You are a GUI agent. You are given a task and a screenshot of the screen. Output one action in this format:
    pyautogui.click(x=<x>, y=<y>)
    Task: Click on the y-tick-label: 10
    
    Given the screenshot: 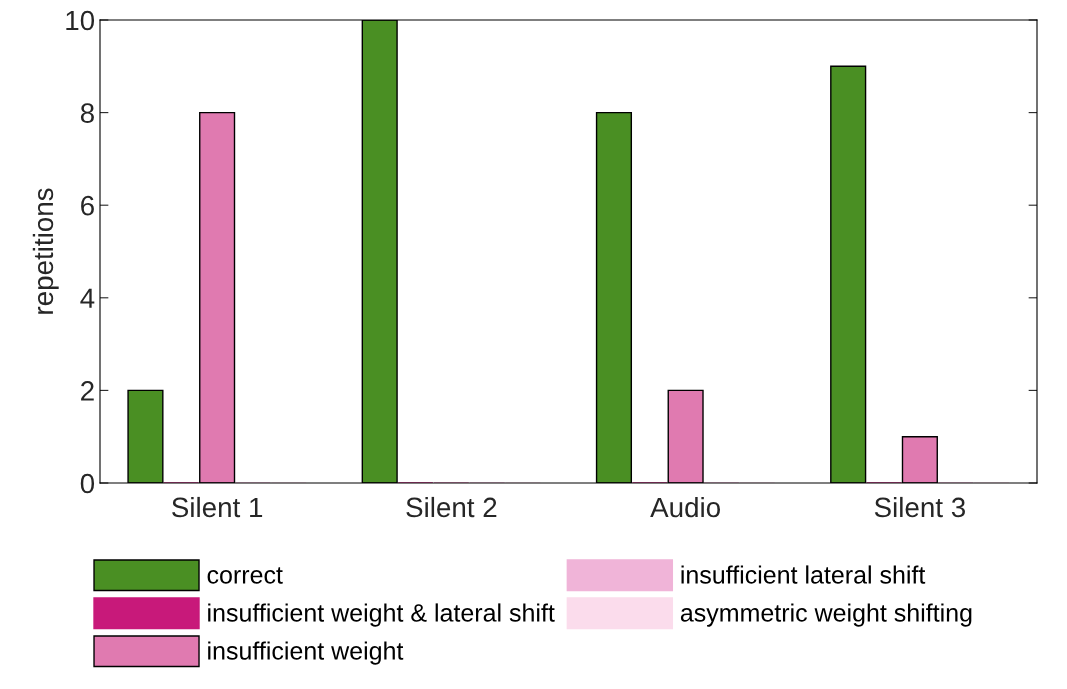 What is the action you would take?
    pyautogui.click(x=80, y=20)
    